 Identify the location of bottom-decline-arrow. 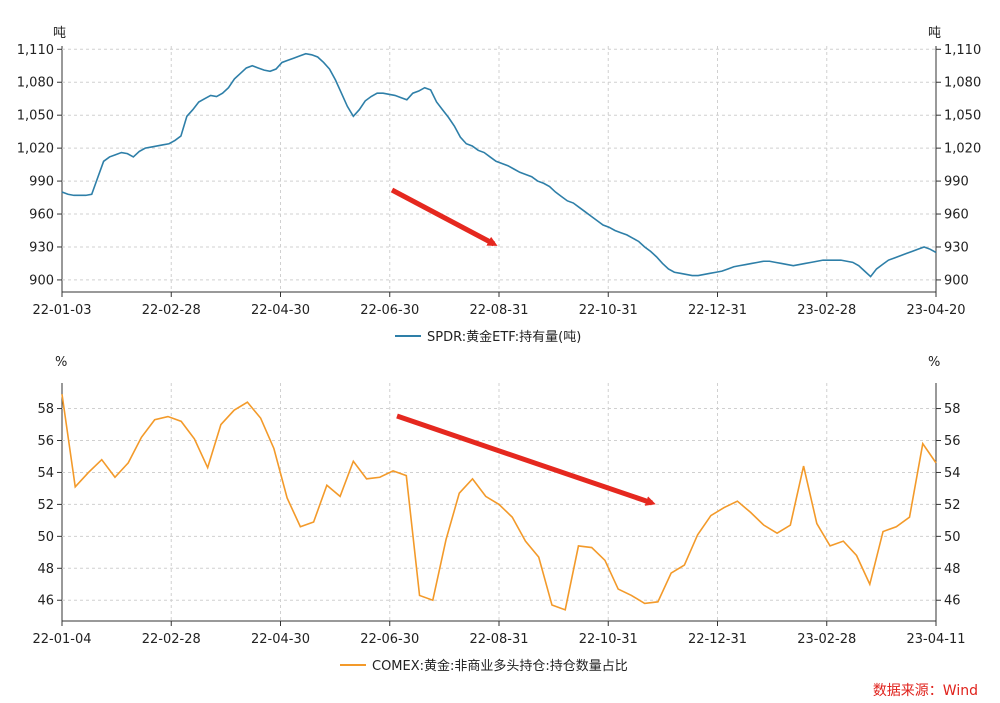
(526, 459).